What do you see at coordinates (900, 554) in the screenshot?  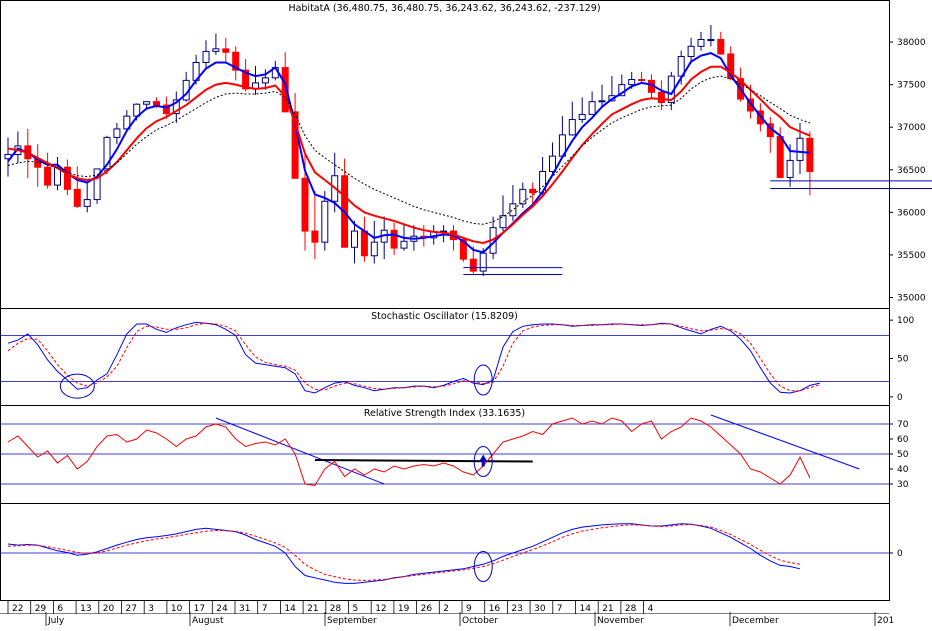 I see `y-tick-label: 0` at bounding box center [900, 554].